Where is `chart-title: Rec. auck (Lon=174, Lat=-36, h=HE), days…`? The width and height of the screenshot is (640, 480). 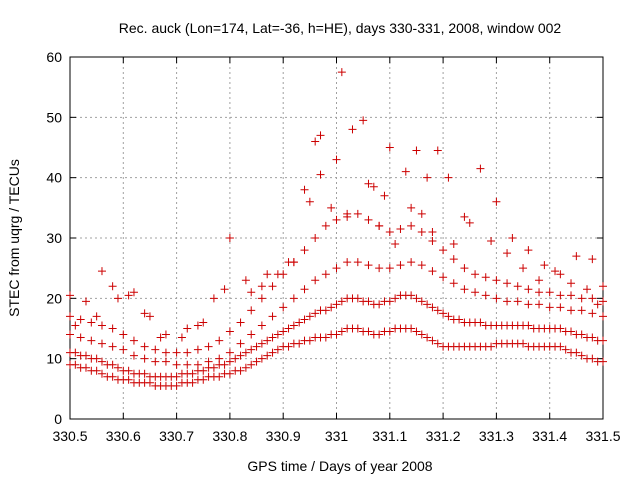 chart-title: Rec. auck (Lon=174, Lat=-36, h=HE), days… is located at coordinates (340, 28).